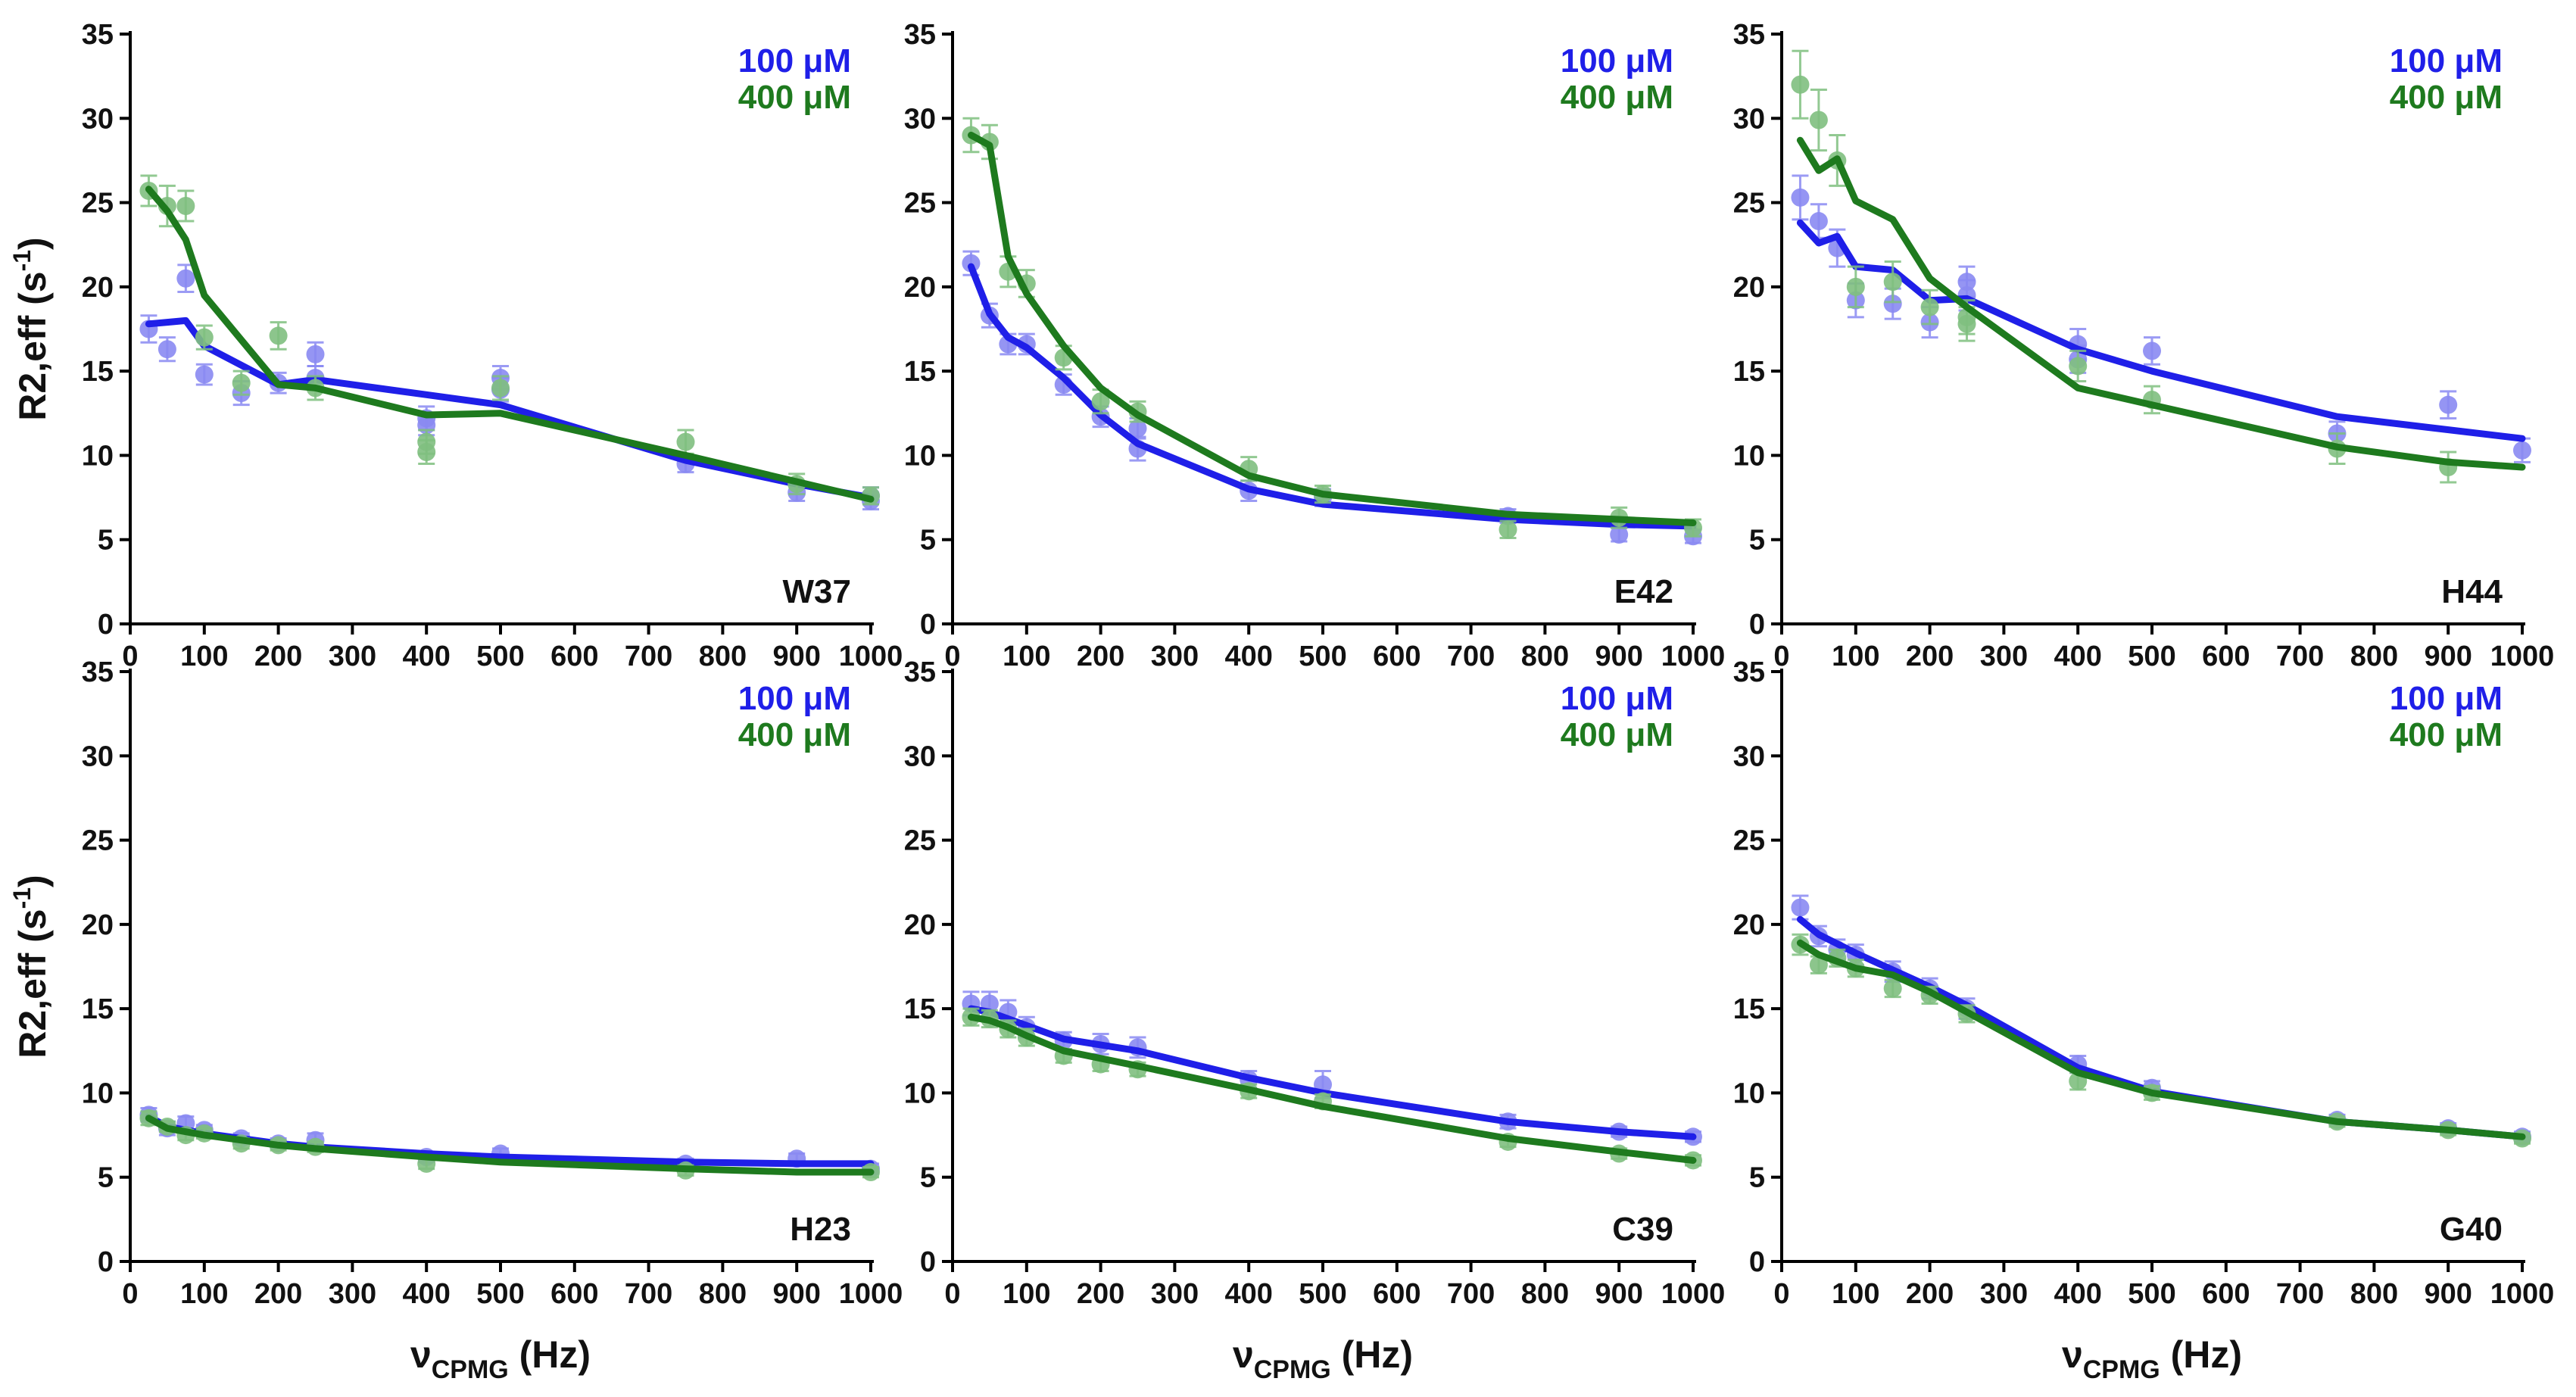  What do you see at coordinates (1643, 591) in the screenshot?
I see `residue-label: E42` at bounding box center [1643, 591].